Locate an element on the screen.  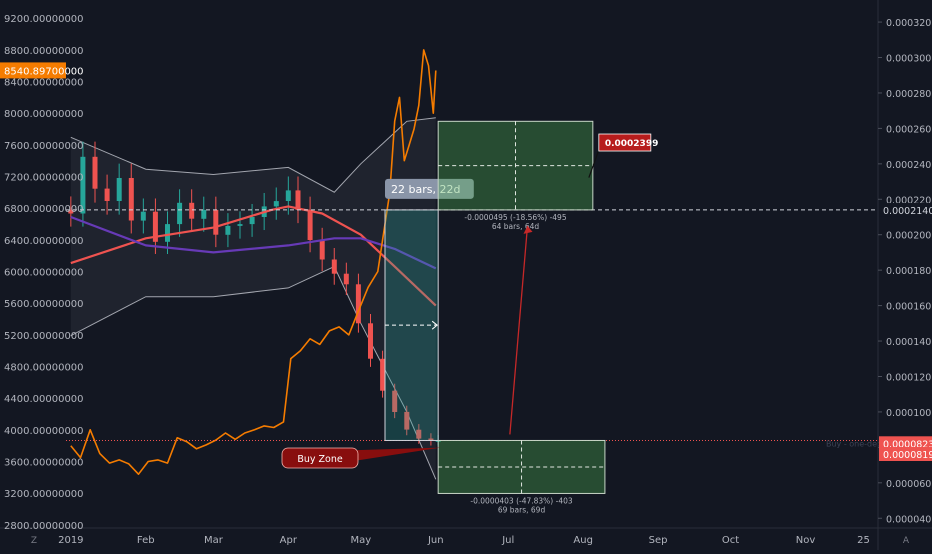
left-axis-tick-label: 4400.00000000 is located at coordinates (44, 399).